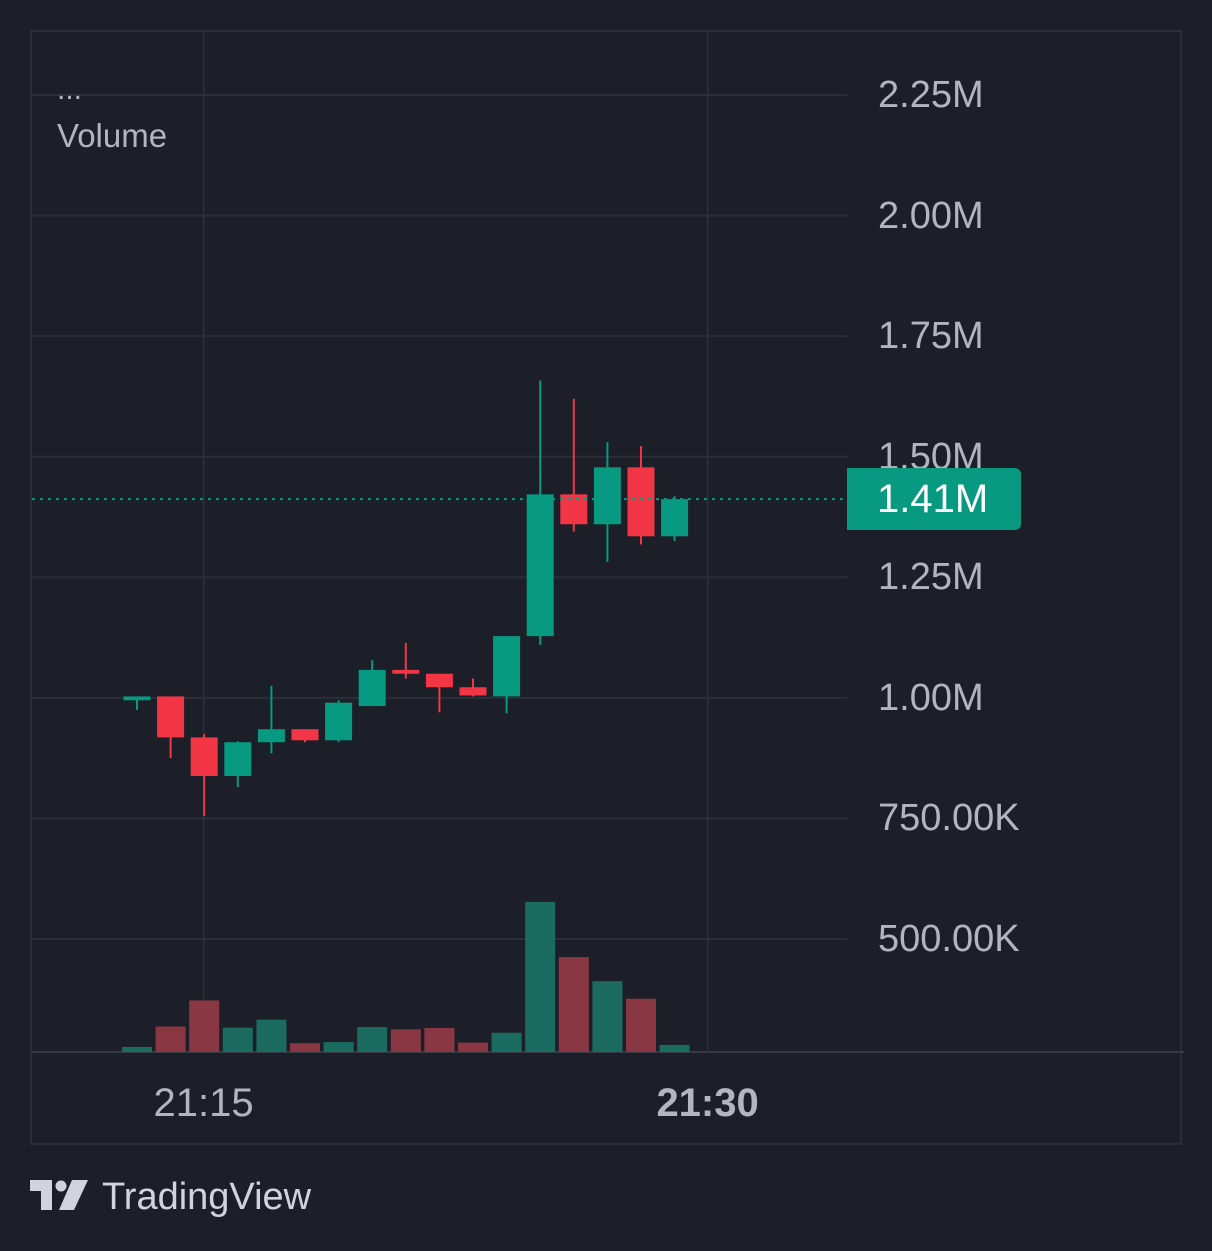  I want to click on x-axis-tick-label: 21:30, so click(707, 1103).